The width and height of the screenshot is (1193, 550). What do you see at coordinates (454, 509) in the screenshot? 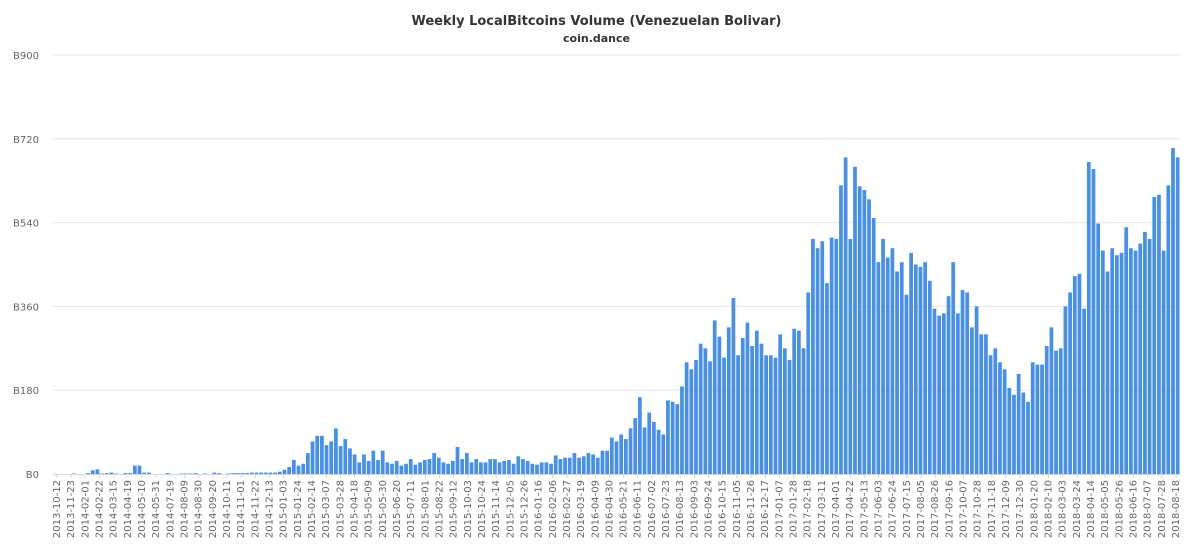
I see `x-tick-label: 2015-09-12` at bounding box center [454, 509].